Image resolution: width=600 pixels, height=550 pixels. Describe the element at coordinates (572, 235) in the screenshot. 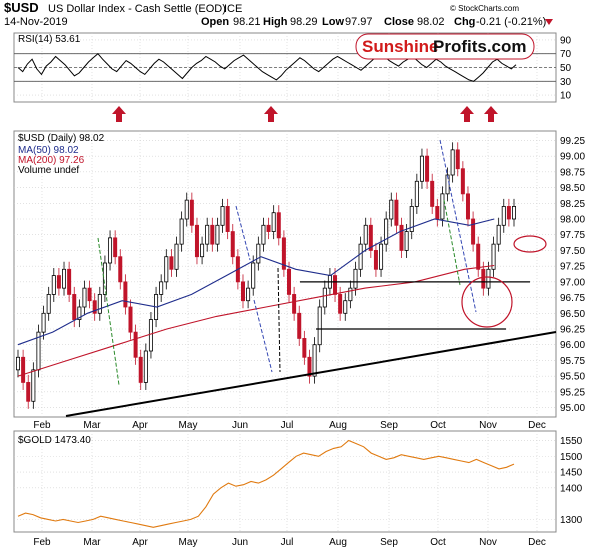

I see `price-ytick: 97.75` at that location.